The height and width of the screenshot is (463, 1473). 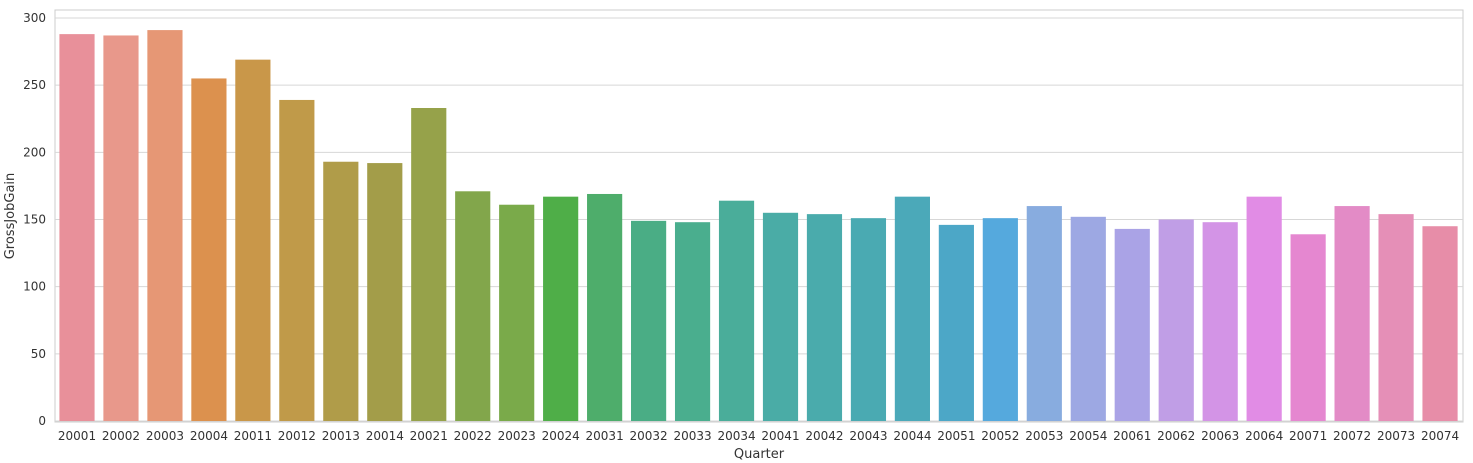 I want to click on x-tick-label: 20023, so click(x=517, y=436).